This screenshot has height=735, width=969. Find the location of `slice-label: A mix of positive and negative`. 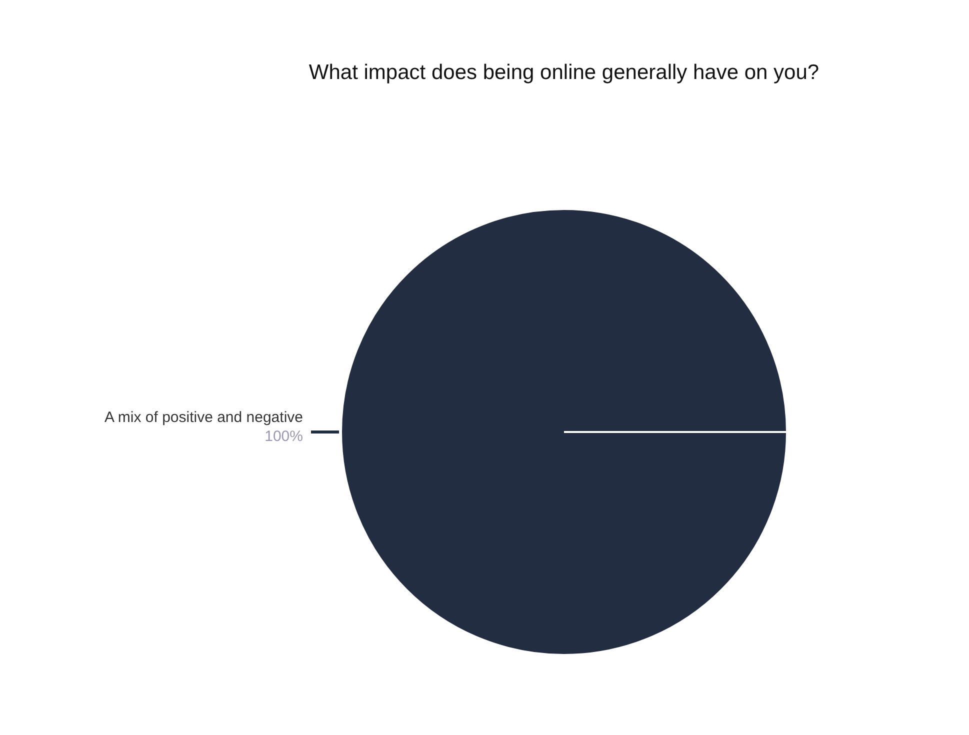

slice-label: A mix of positive and negative is located at coordinates (203, 417).